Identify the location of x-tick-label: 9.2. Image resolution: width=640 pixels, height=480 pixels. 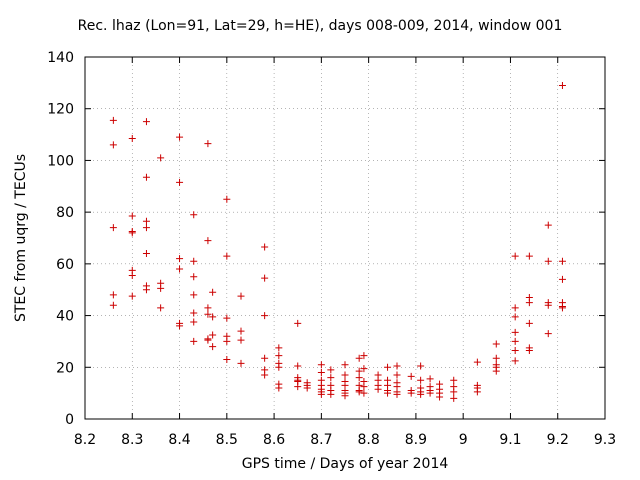
(558, 440).